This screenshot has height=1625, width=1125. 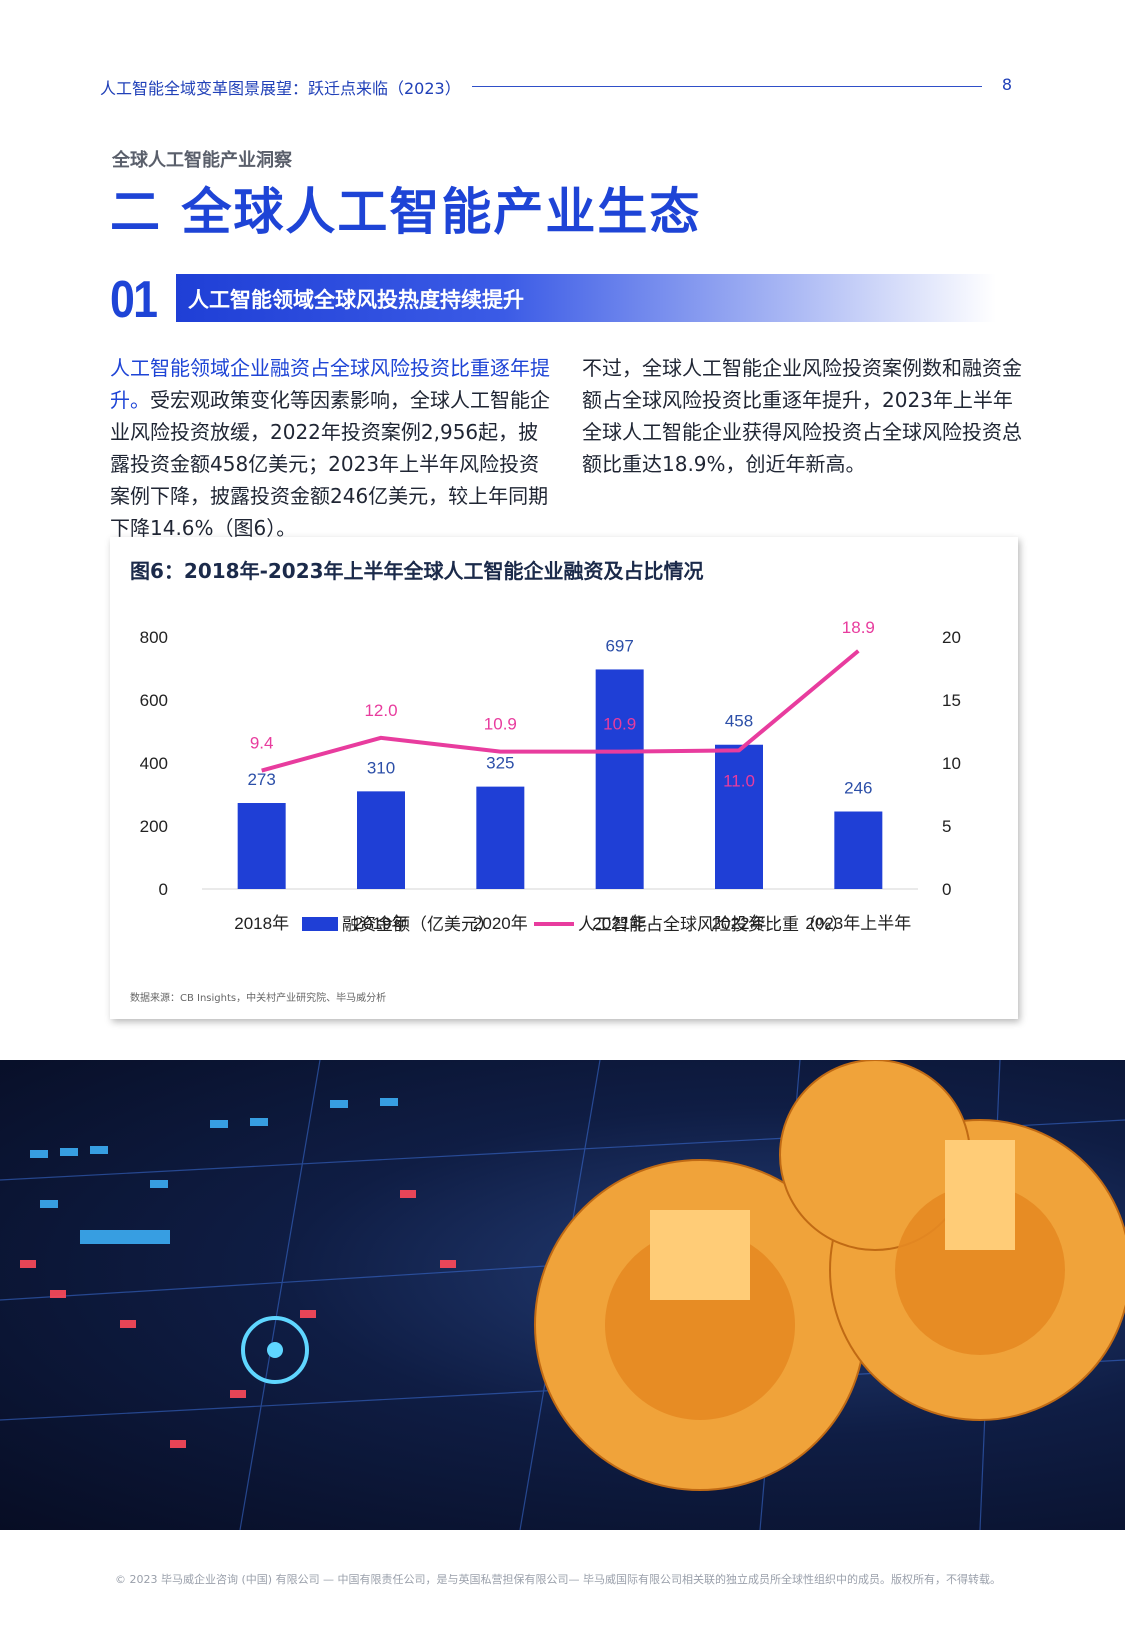 What do you see at coordinates (951, 700) in the screenshot?
I see `y-right-tick-label: 15` at bounding box center [951, 700].